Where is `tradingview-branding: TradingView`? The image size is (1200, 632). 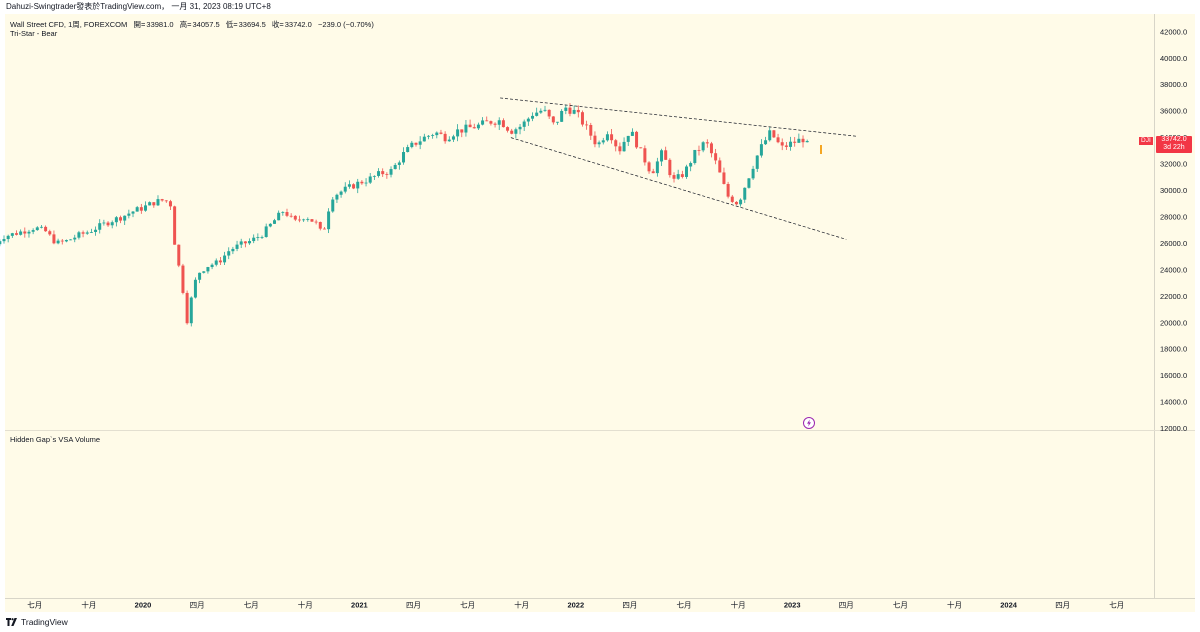 tradingview-branding: TradingView is located at coordinates (37, 622).